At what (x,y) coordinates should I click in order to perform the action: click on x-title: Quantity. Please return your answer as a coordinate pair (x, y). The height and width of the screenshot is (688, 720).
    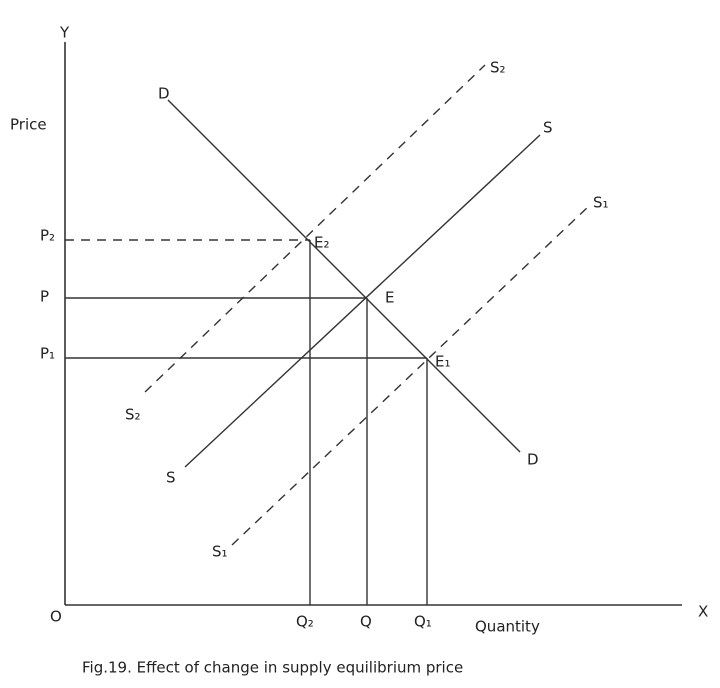
    Looking at the image, I should click on (507, 627).